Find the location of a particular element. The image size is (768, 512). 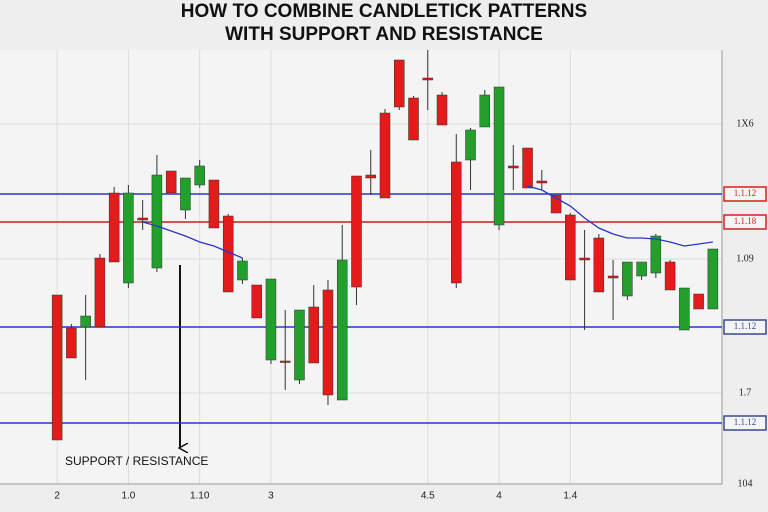

chart-title: HOW TO COMBINE CANDLETICK PATTERNS is located at coordinates (384, 11).